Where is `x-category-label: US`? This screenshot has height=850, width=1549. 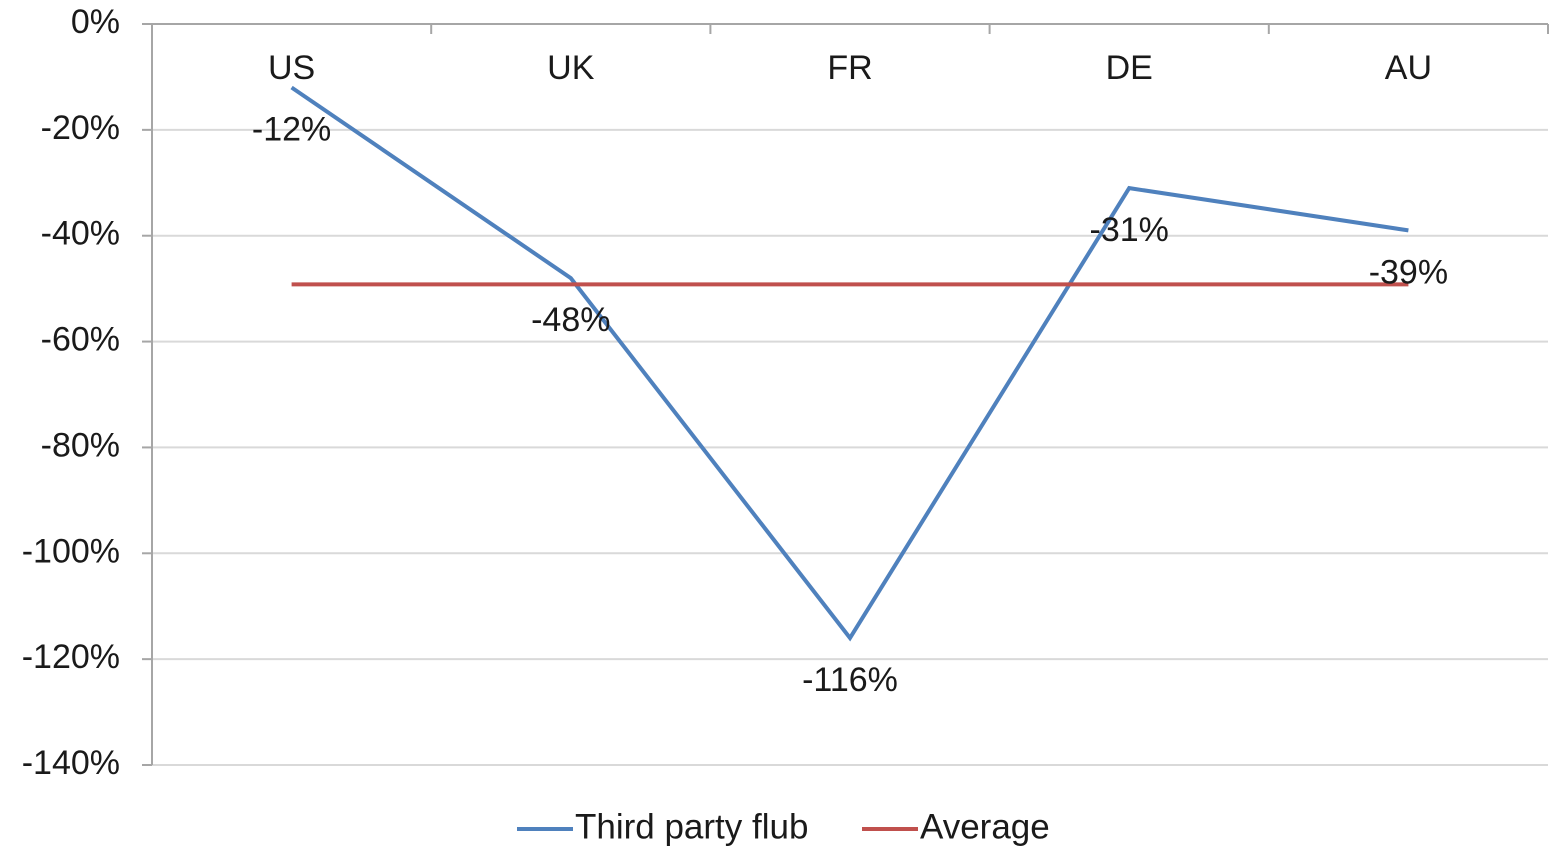
x-category-label: US is located at coordinates (291, 68).